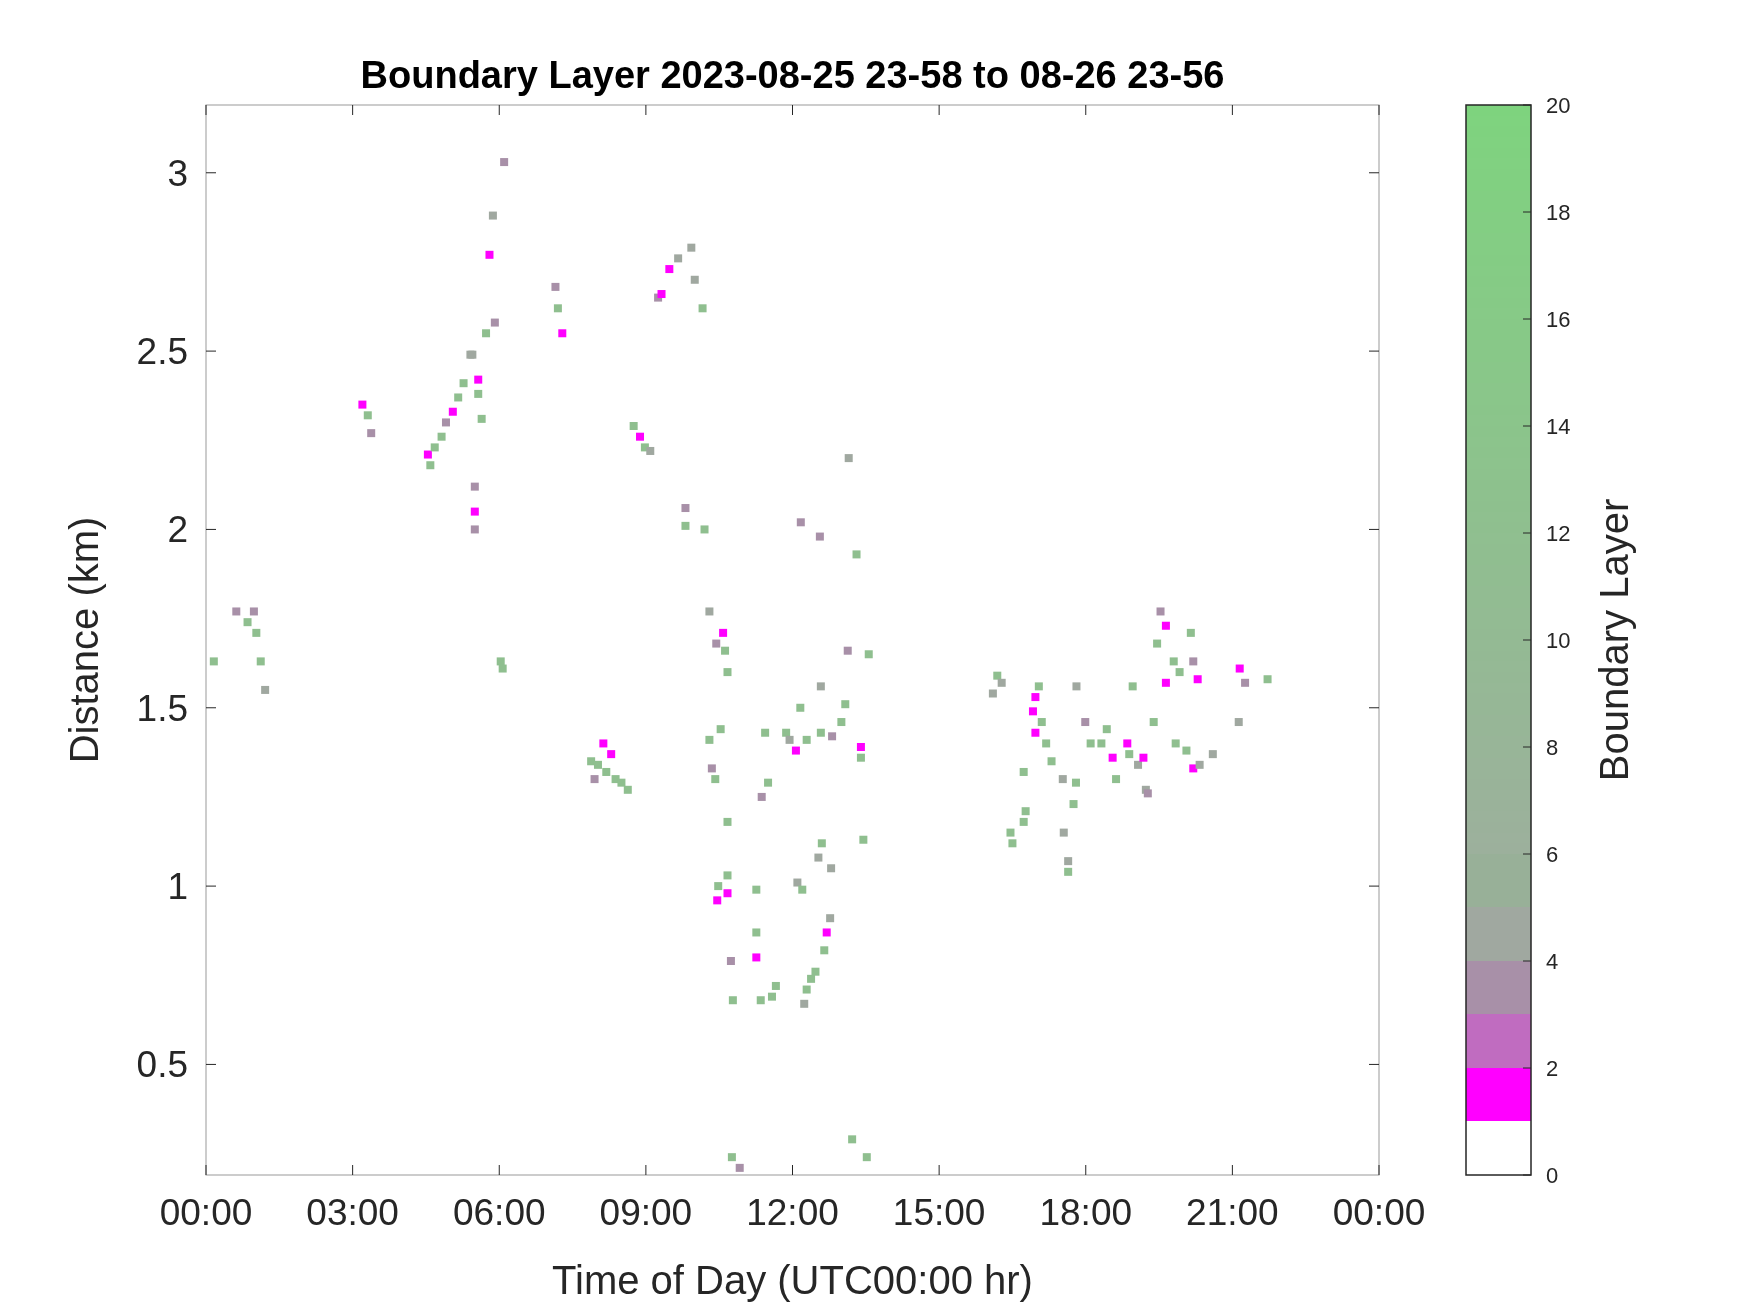 This screenshot has width=1750, height=1313. What do you see at coordinates (1552, 1175) in the screenshot?
I see `color-bar-label: 0` at bounding box center [1552, 1175].